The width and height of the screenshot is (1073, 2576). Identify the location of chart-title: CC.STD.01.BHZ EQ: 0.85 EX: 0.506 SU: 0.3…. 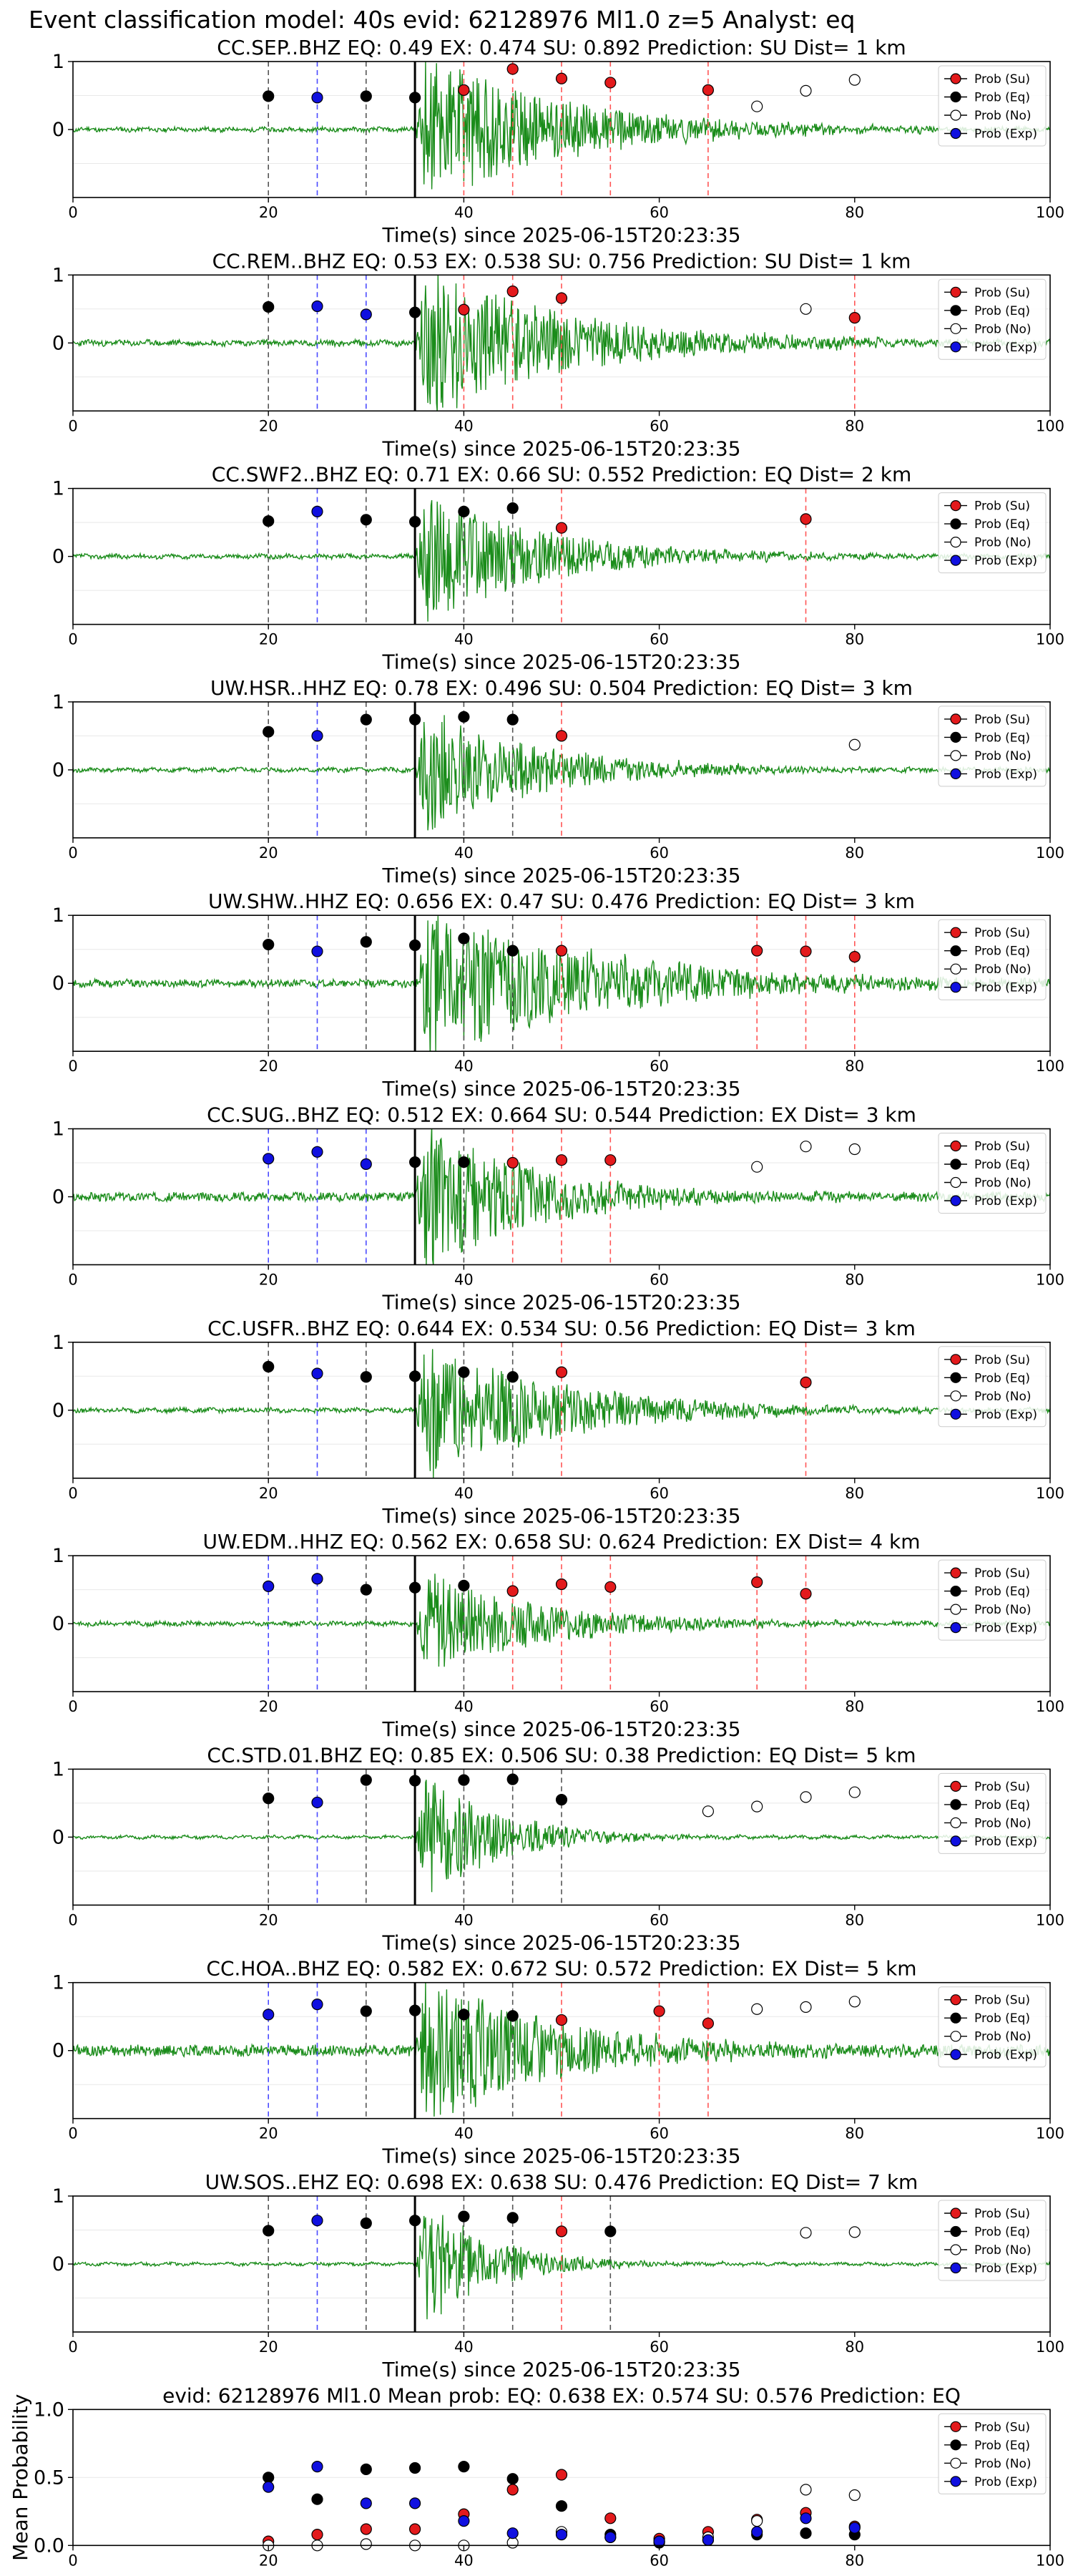
(561, 1755).